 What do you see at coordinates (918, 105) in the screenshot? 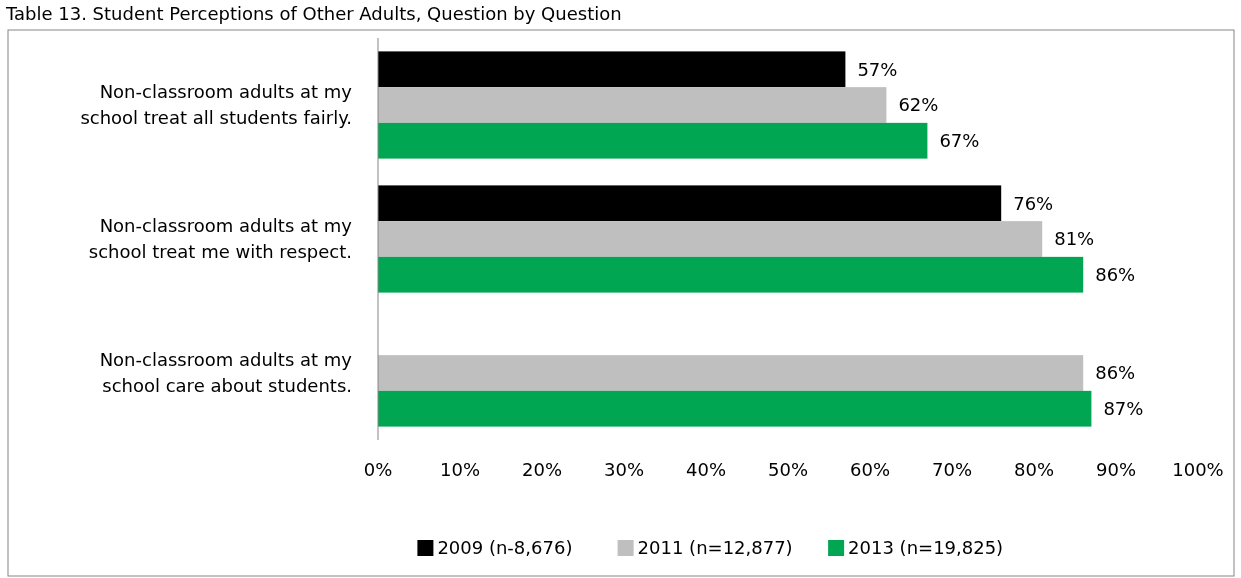
I see `data-label: 62%` at bounding box center [918, 105].